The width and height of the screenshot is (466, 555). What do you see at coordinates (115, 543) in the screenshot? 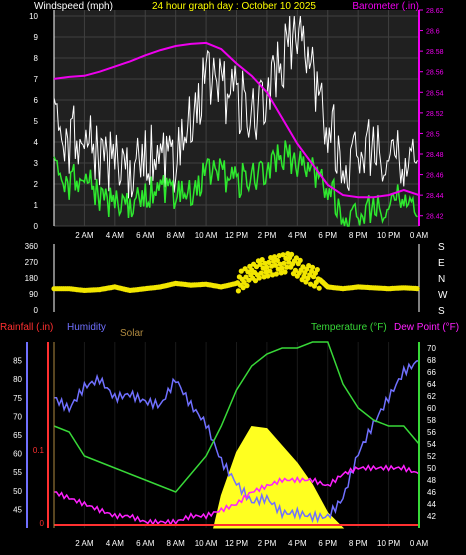
I see `temp-xtick-label: 4 AM` at bounding box center [115, 543].